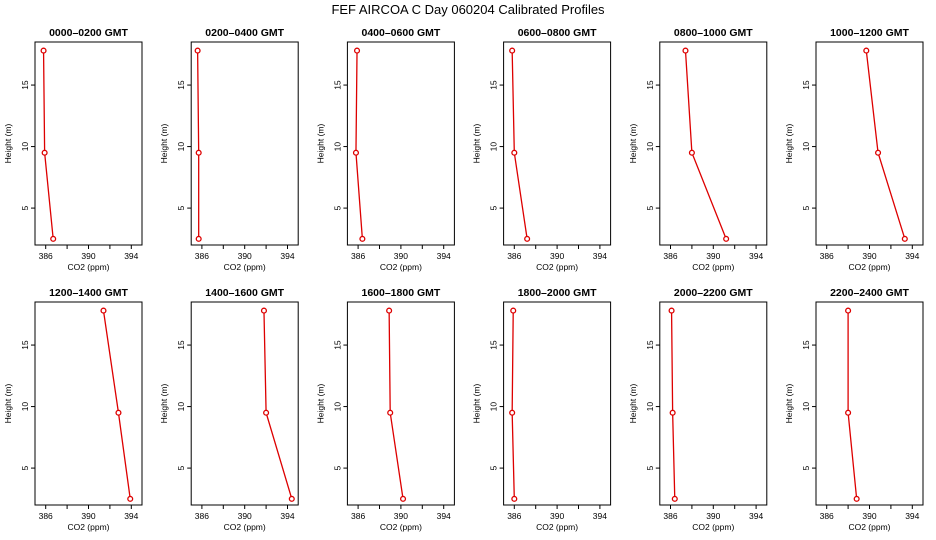  I want to click on panel-title: 0400–0600 GMT, so click(400, 33).